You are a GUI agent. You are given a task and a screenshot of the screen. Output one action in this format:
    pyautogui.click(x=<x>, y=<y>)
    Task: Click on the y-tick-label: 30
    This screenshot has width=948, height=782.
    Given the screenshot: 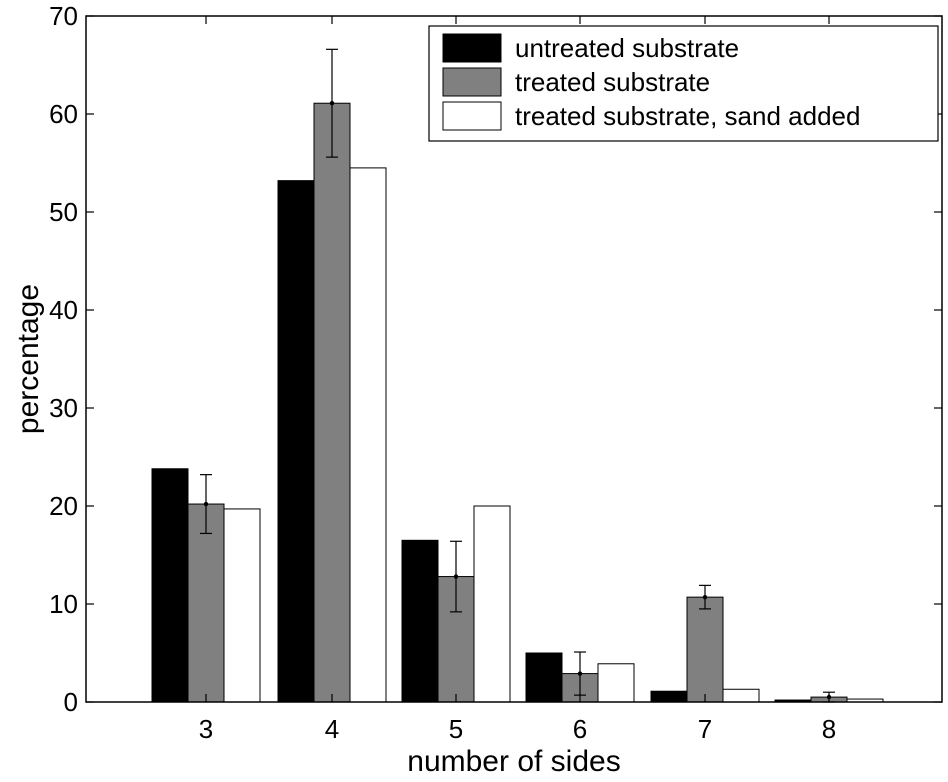 What is the action you would take?
    pyautogui.click(x=63, y=408)
    